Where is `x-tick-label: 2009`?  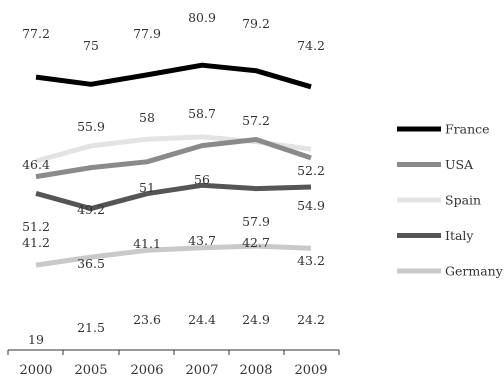 x-tick-label: 2009 is located at coordinates (310, 370).